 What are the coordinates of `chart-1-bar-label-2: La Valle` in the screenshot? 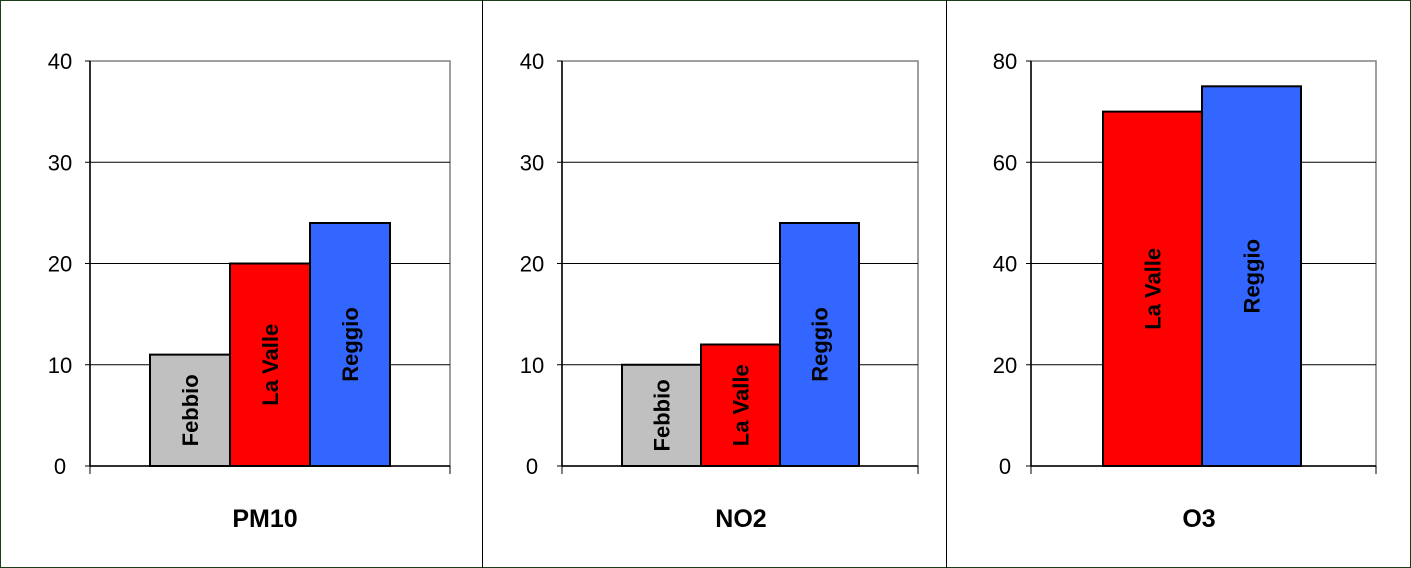 It's located at (270, 365).